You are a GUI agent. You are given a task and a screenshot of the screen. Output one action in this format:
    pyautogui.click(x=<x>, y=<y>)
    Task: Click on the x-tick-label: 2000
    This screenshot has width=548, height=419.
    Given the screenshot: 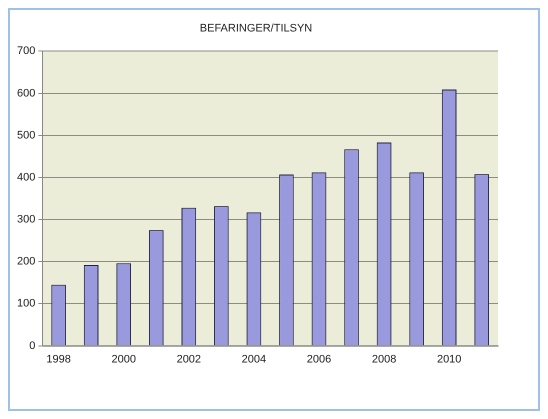 What is the action you would take?
    pyautogui.click(x=123, y=359)
    